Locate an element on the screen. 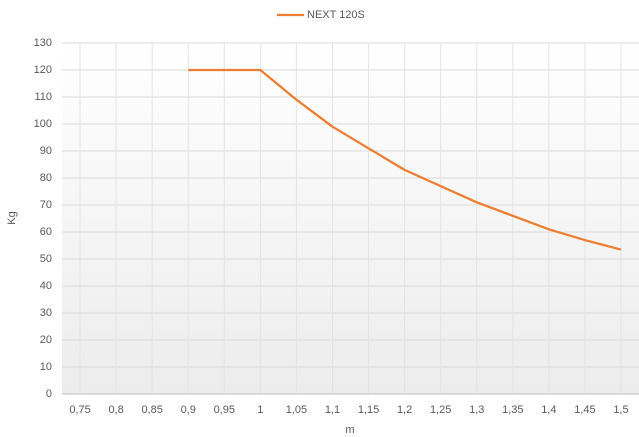  y-tick-label: 0 is located at coordinates (49, 394).